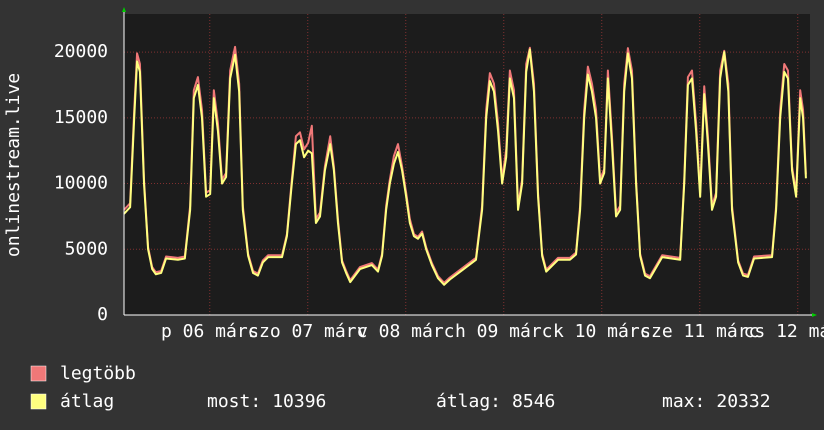  Describe the element at coordinates (81, 183) in the screenshot. I see `y-tick-label: 10000` at that location.